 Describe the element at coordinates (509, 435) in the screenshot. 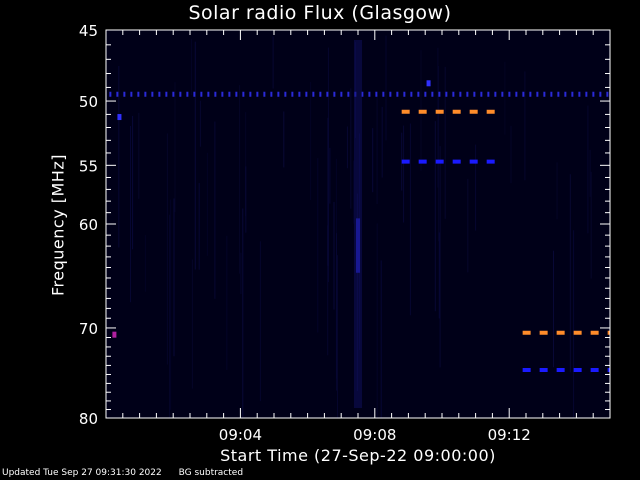

I see `x-tick-label: 09:12` at that location.